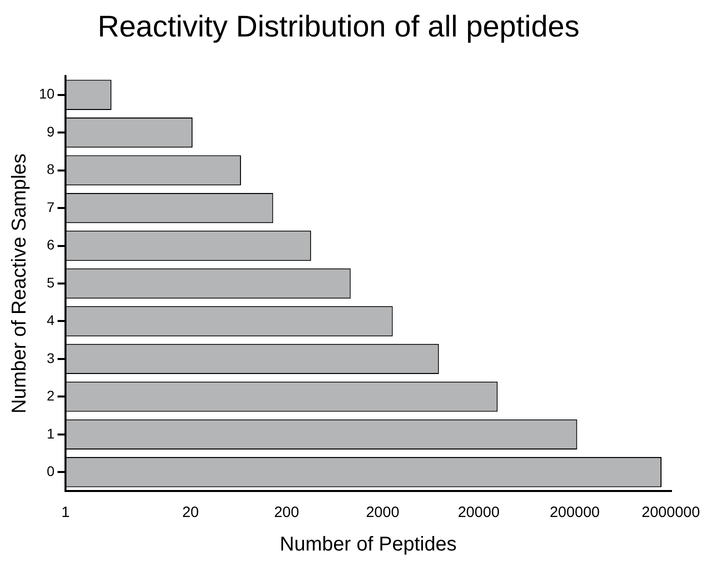  What do you see at coordinates (287, 513) in the screenshot?
I see `x-tick-label: 200` at bounding box center [287, 513].